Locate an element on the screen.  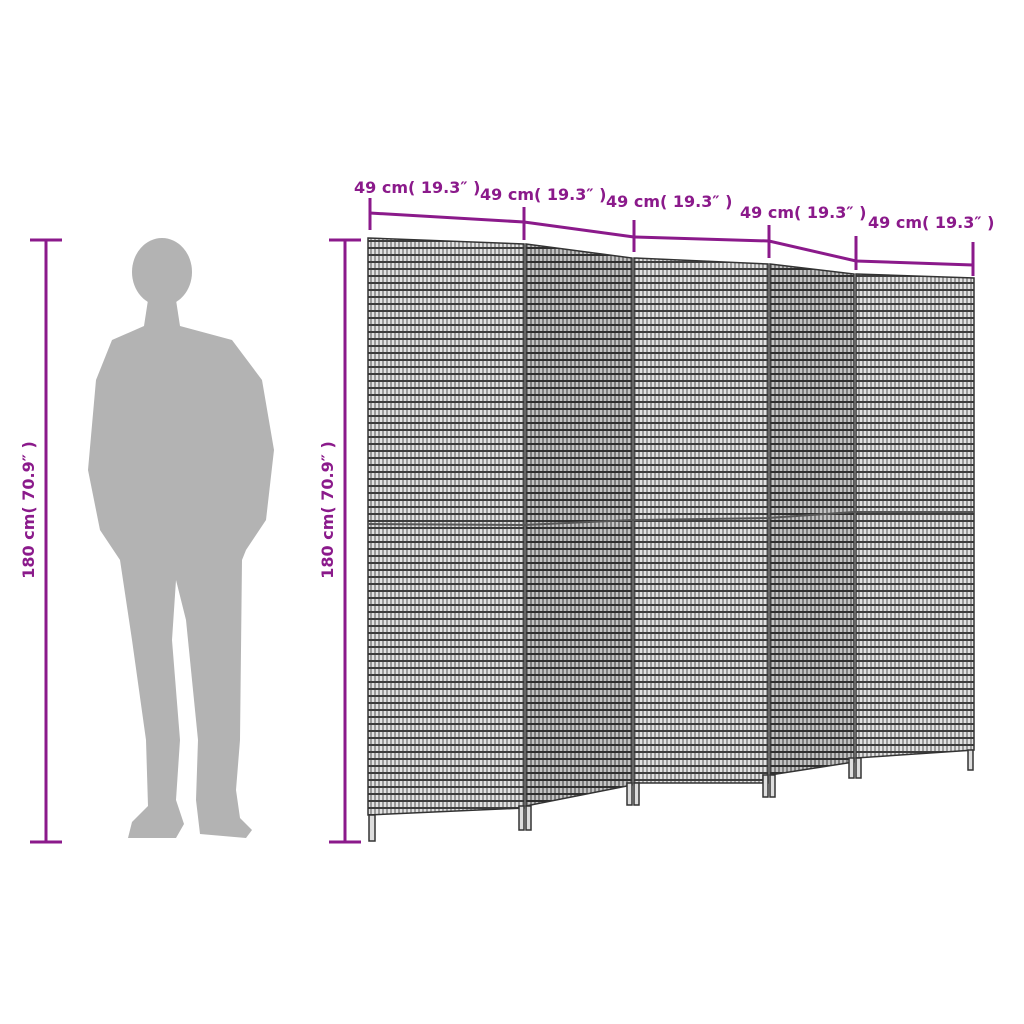
person-height-dimension is located at coordinates (46, 541).